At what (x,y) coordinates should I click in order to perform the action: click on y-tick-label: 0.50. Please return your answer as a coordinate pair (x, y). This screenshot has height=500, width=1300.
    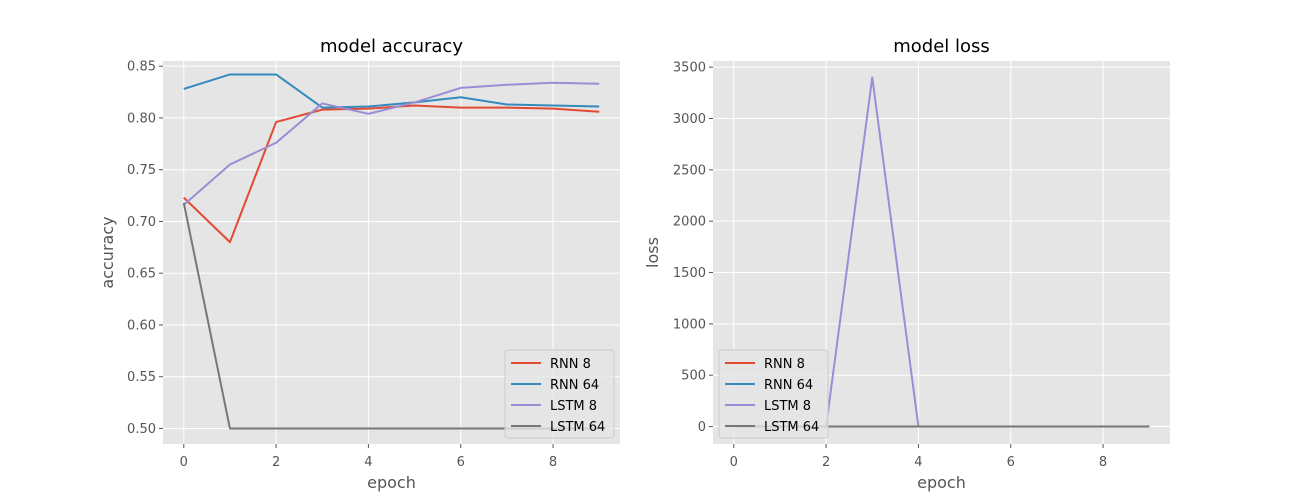
    Looking at the image, I should click on (141, 429).